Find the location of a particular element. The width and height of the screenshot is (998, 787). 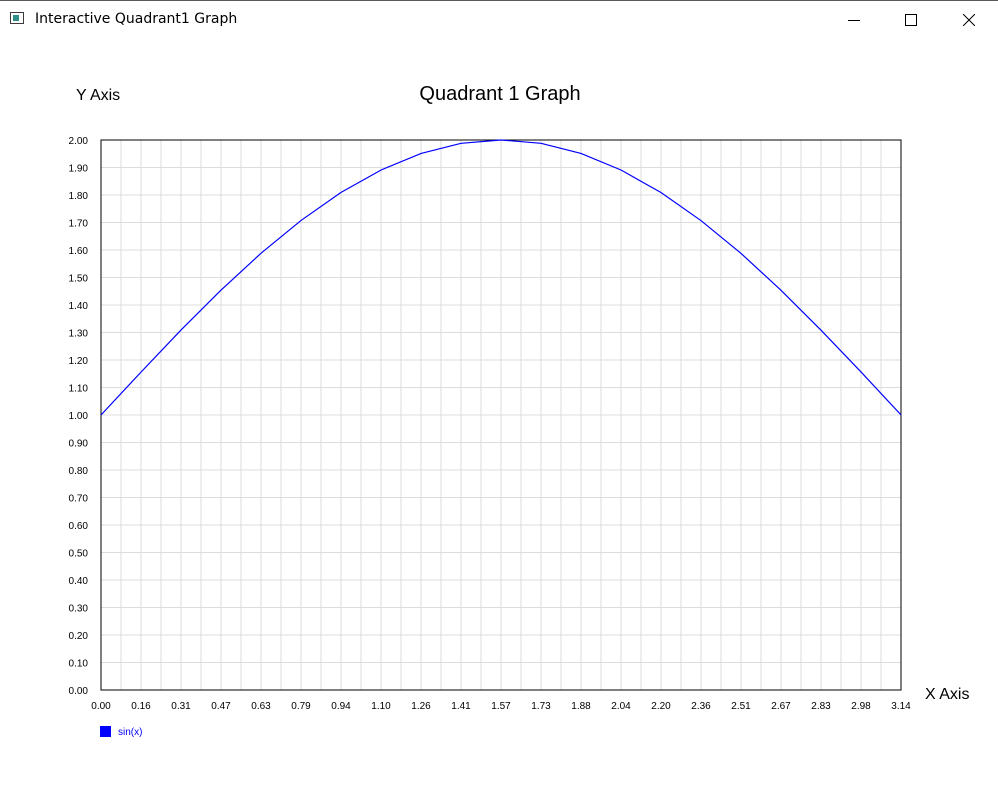

y-tick-label: 0.10 is located at coordinates (79, 664).